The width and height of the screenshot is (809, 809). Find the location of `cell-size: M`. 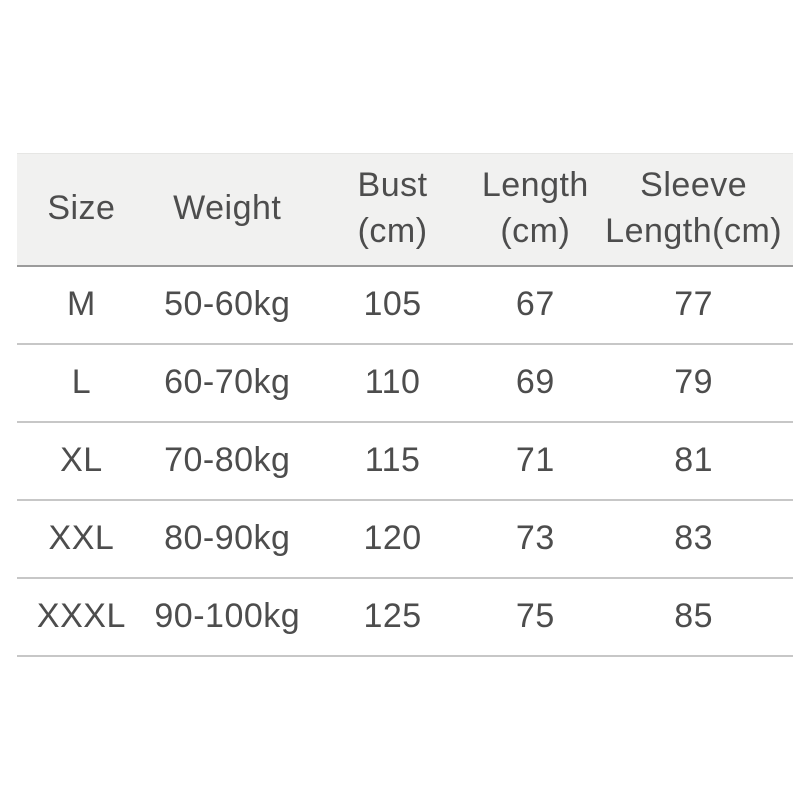

cell-size: M is located at coordinates (81, 305).